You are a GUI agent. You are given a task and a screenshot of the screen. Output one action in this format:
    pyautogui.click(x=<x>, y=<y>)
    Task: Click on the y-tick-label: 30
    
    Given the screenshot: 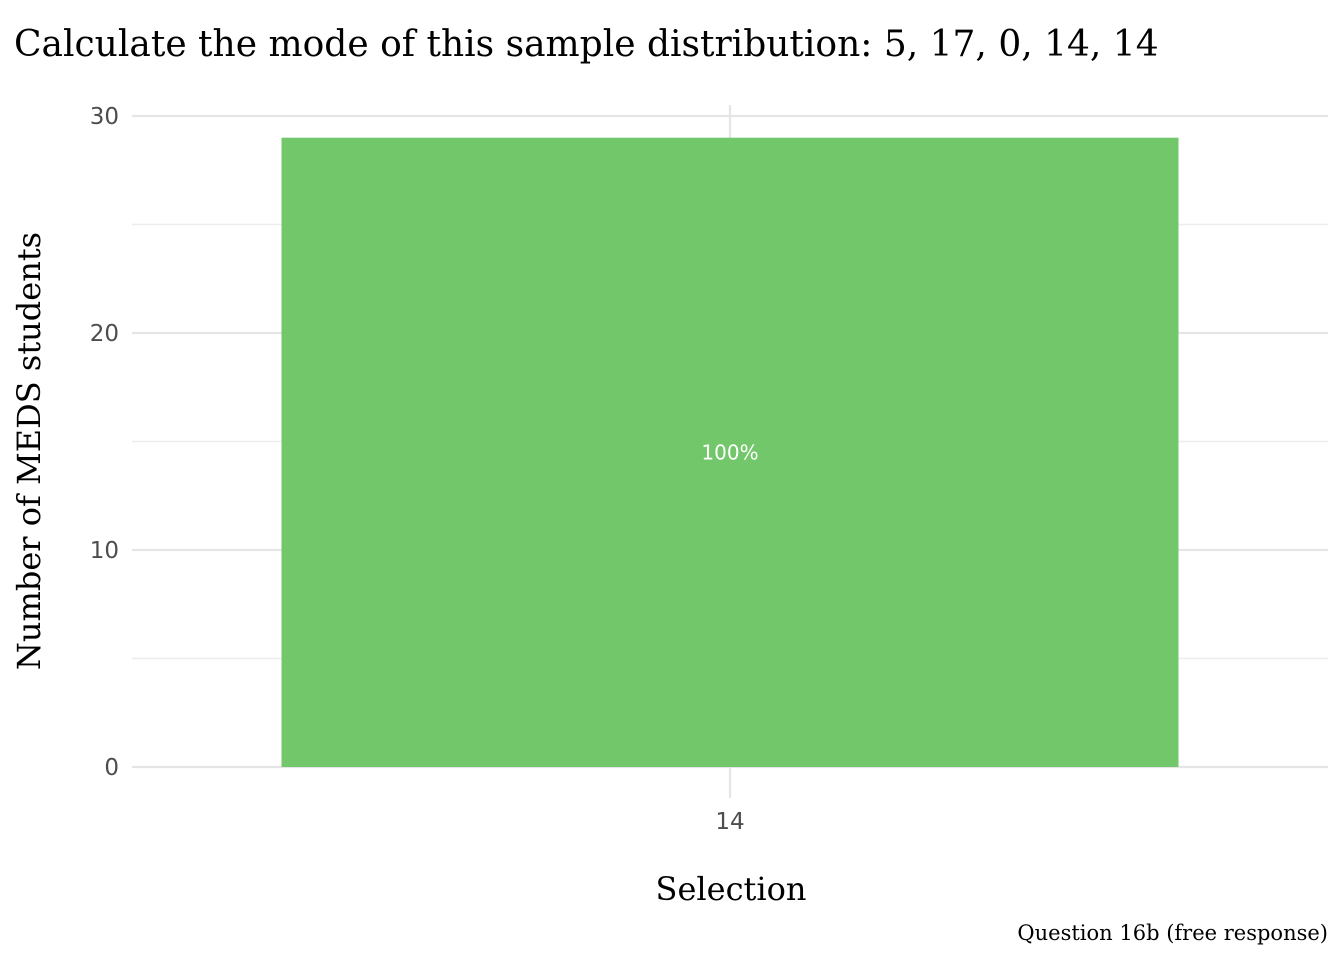 What is the action you would take?
    pyautogui.click(x=104, y=117)
    